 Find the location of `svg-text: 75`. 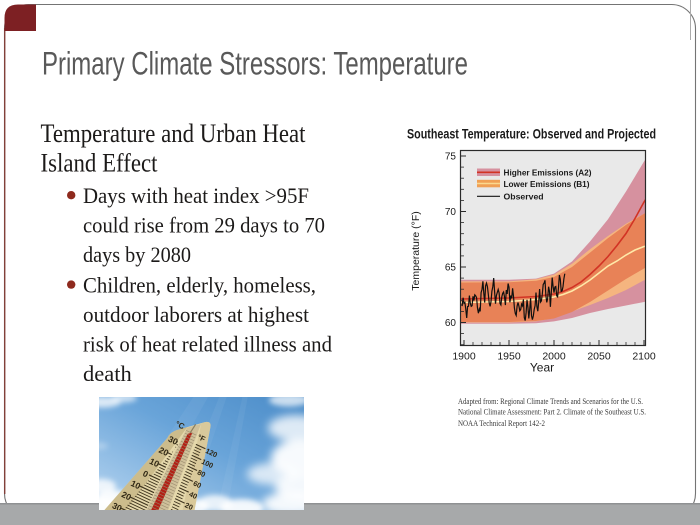

svg-text: 75 is located at coordinates (451, 157).